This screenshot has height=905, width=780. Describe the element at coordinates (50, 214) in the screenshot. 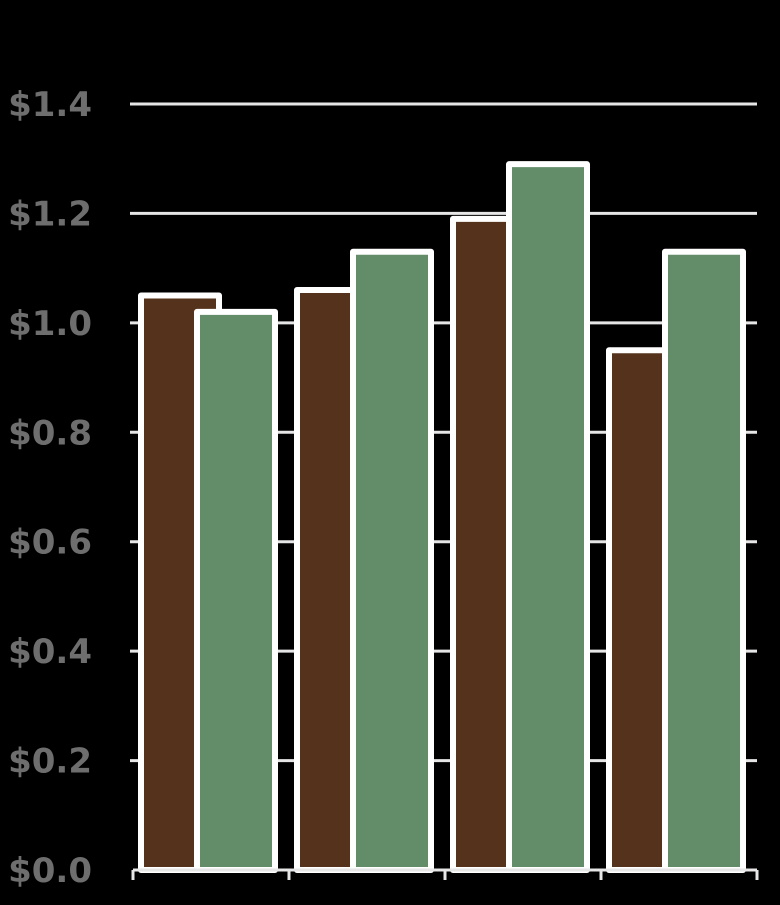

I see `y-tick-label: $1.2` at that location.